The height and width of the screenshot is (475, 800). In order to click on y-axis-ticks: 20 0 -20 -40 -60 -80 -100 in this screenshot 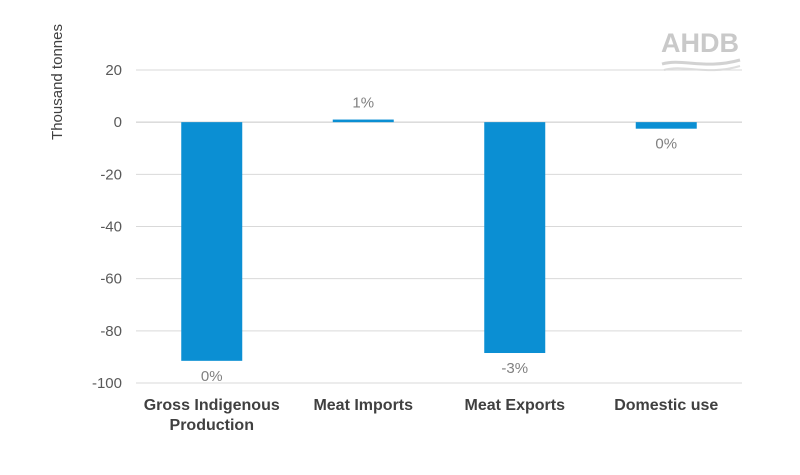, I will do `click(107, 227)`.